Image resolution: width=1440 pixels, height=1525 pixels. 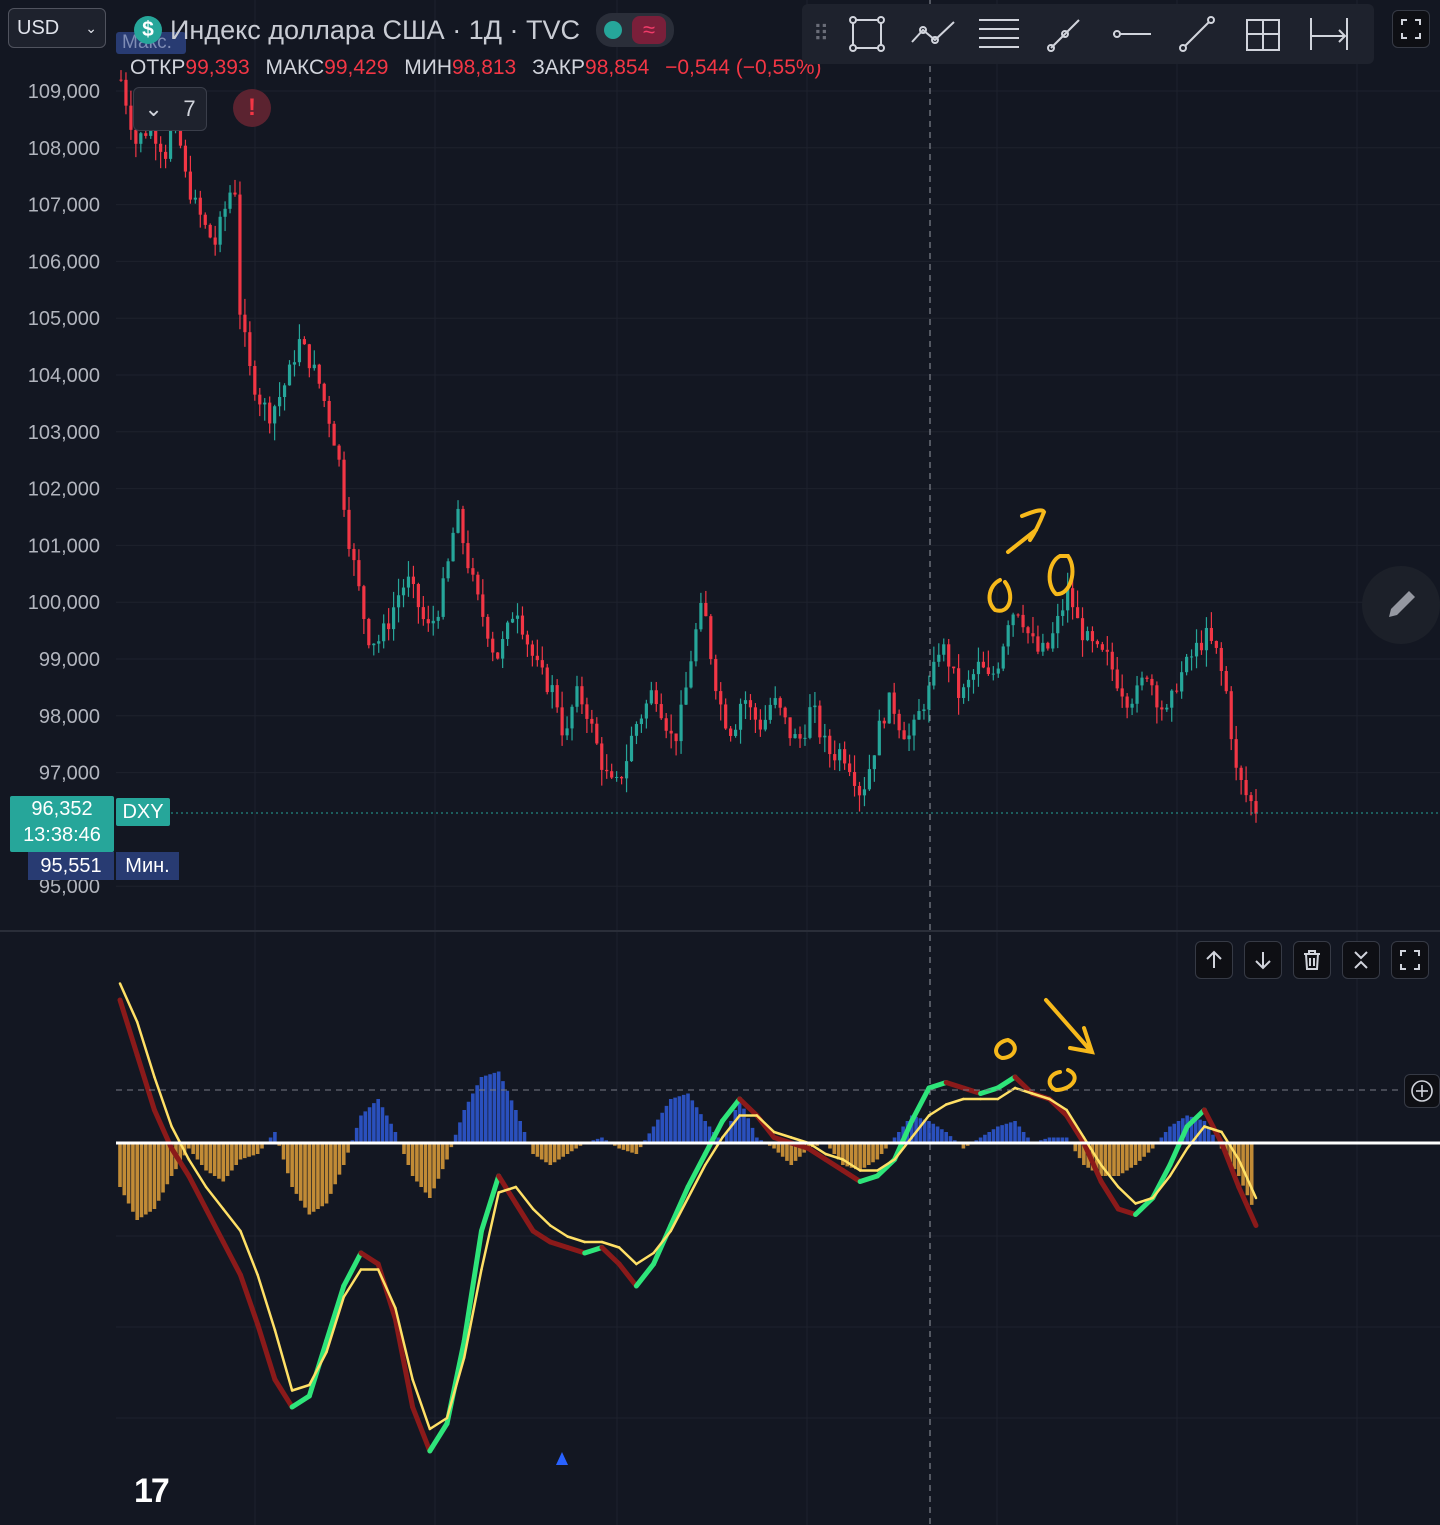 I want to click on move-pane-up-button, so click(x=1214, y=960).